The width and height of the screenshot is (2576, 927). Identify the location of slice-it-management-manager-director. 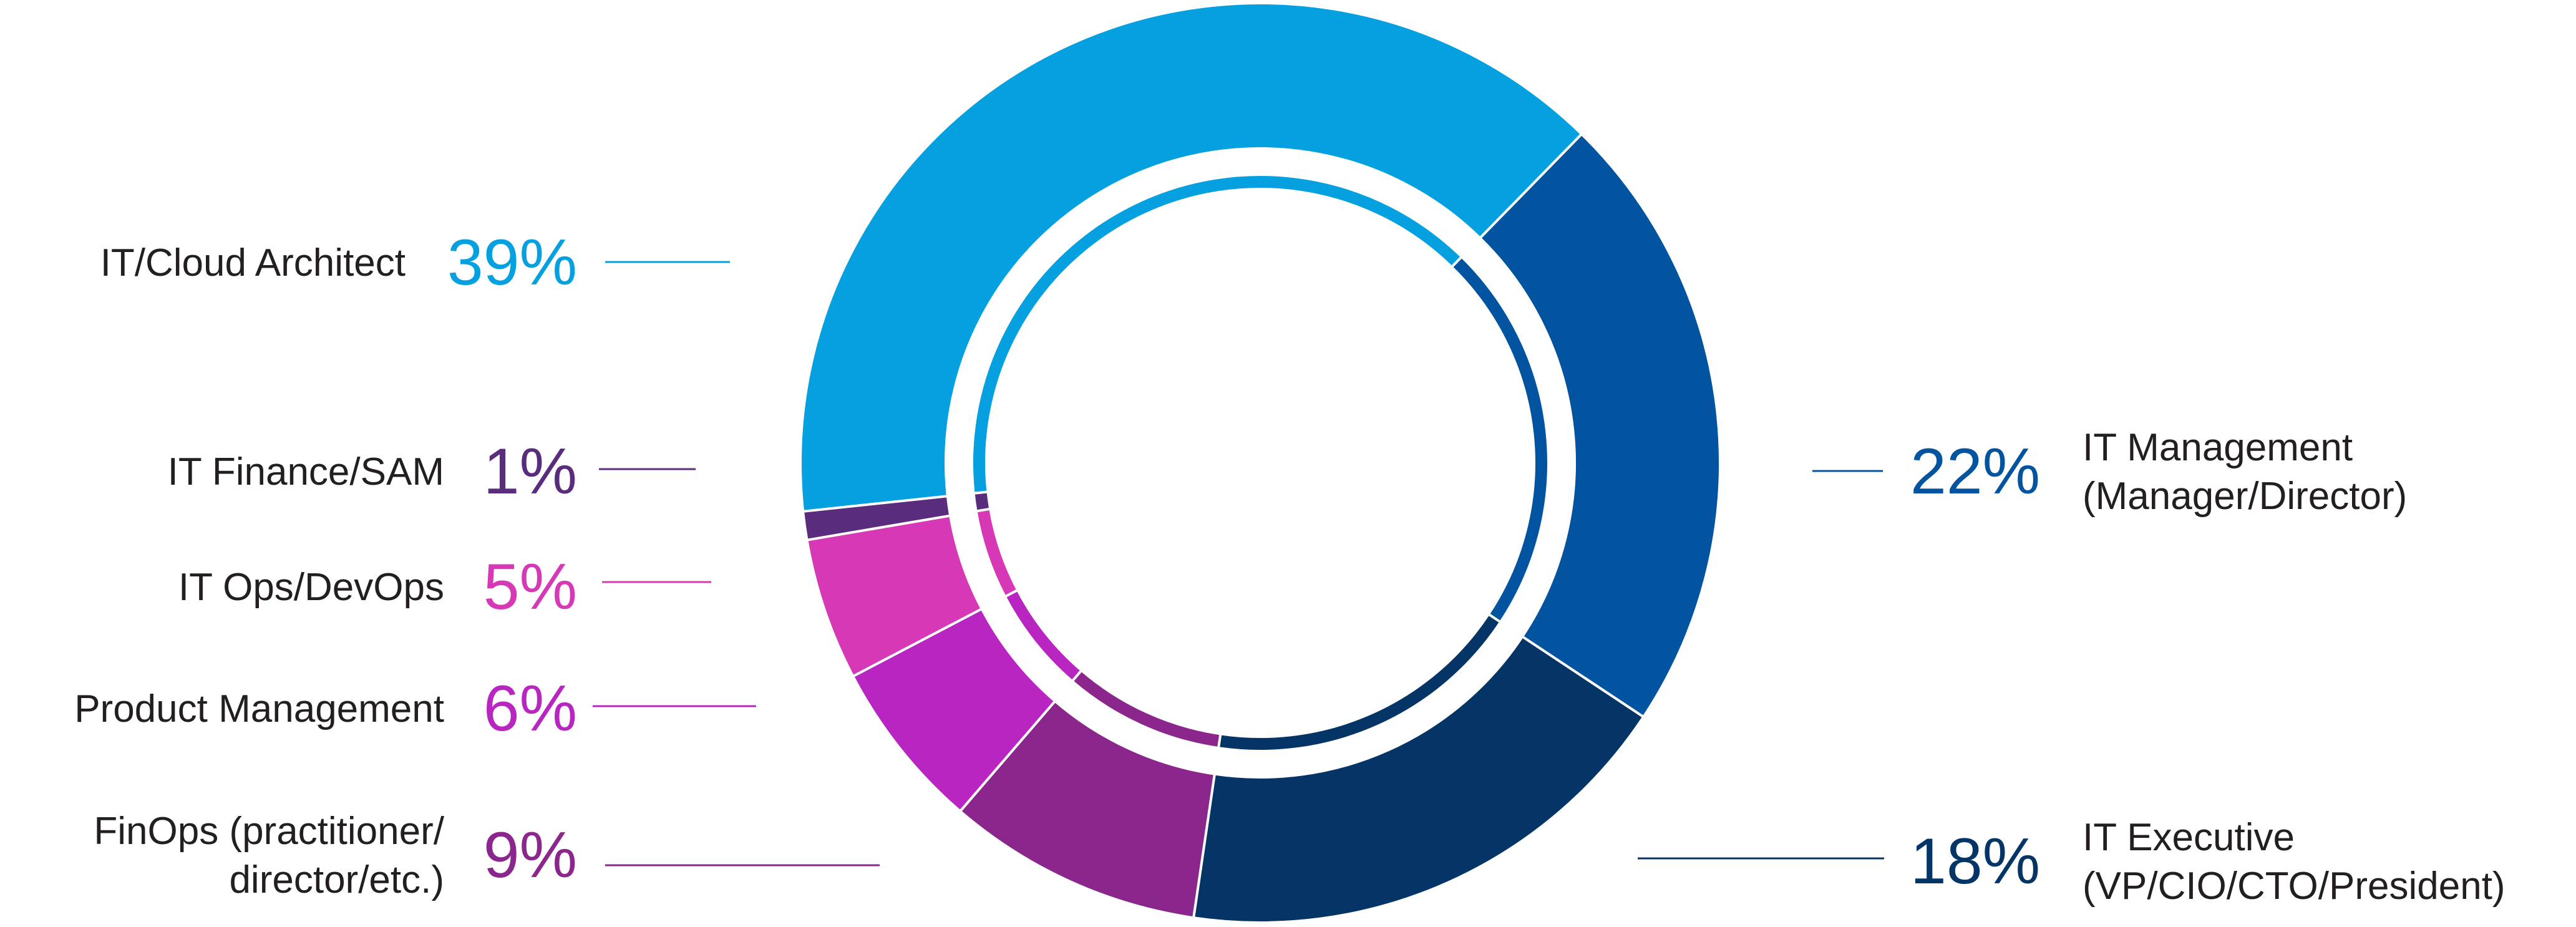
(1600, 425).